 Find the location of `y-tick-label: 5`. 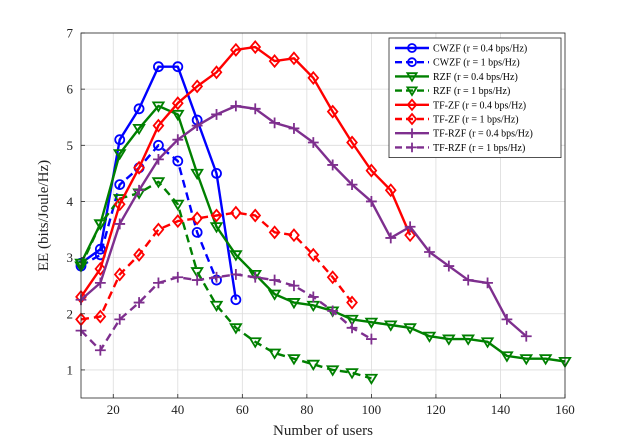

y-tick-label: 5 is located at coordinates (70, 145).